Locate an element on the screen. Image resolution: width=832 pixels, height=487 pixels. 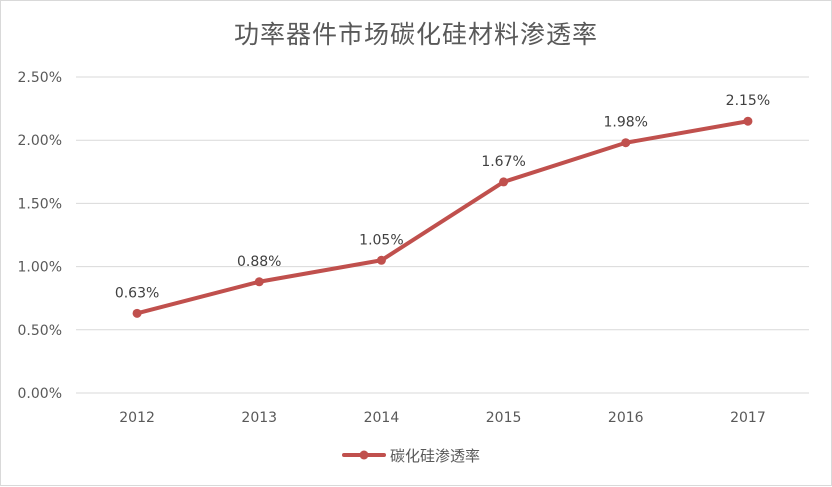
chart-title: 功率器件市场碳化硅材料渗透率 is located at coordinates (415, 34).